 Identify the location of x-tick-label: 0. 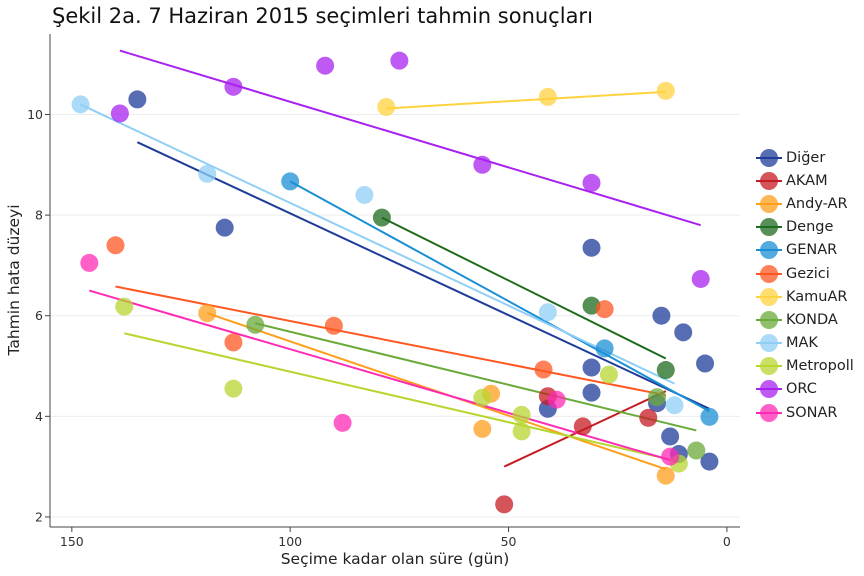
(727, 541).